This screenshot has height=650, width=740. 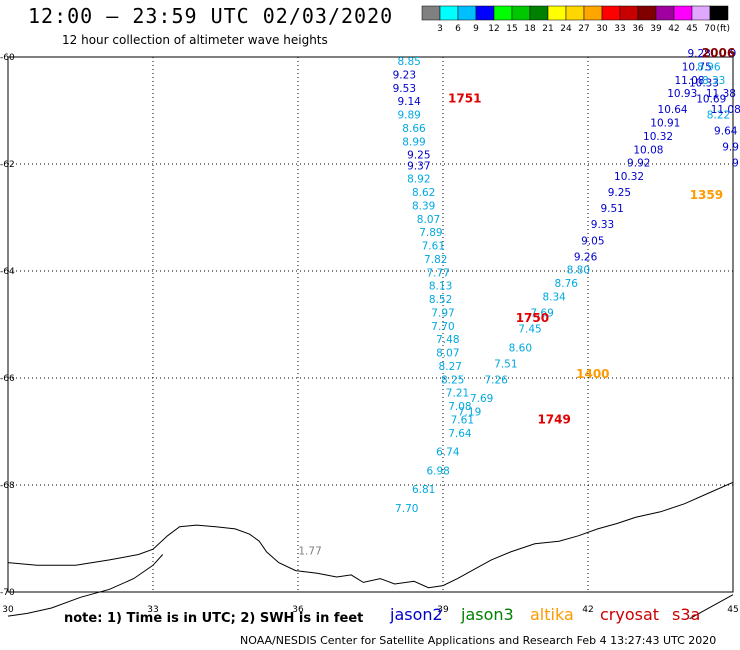 What do you see at coordinates (648, 150) in the screenshot?
I see `wave-height-label: 10.08` at bounding box center [648, 150].